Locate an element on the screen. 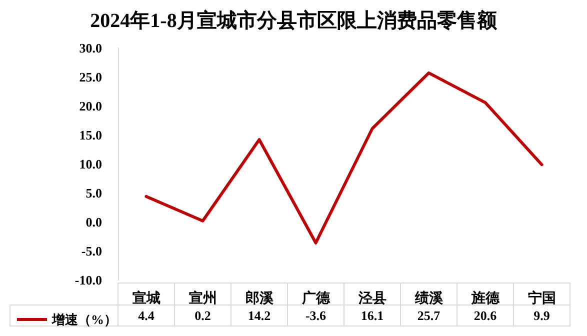  y-tick-label: 30.0 is located at coordinates (90, 48).